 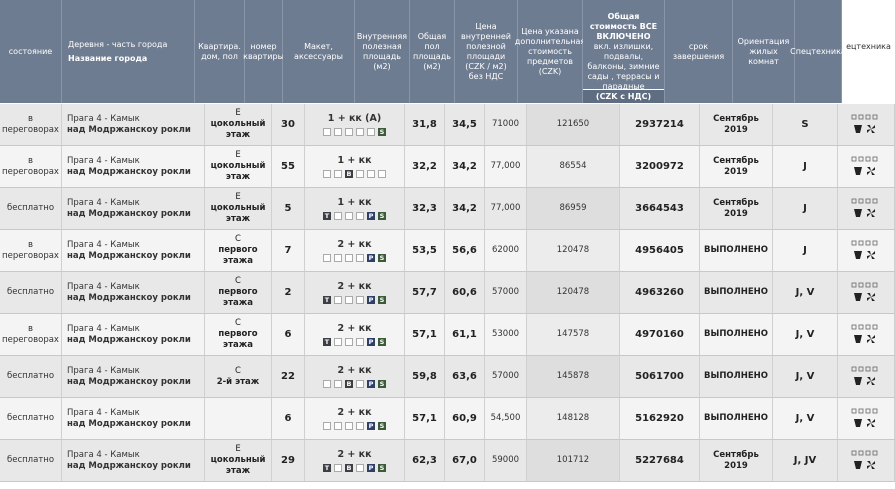 I want to click on accessory-icons: S, so click(x=354, y=132).